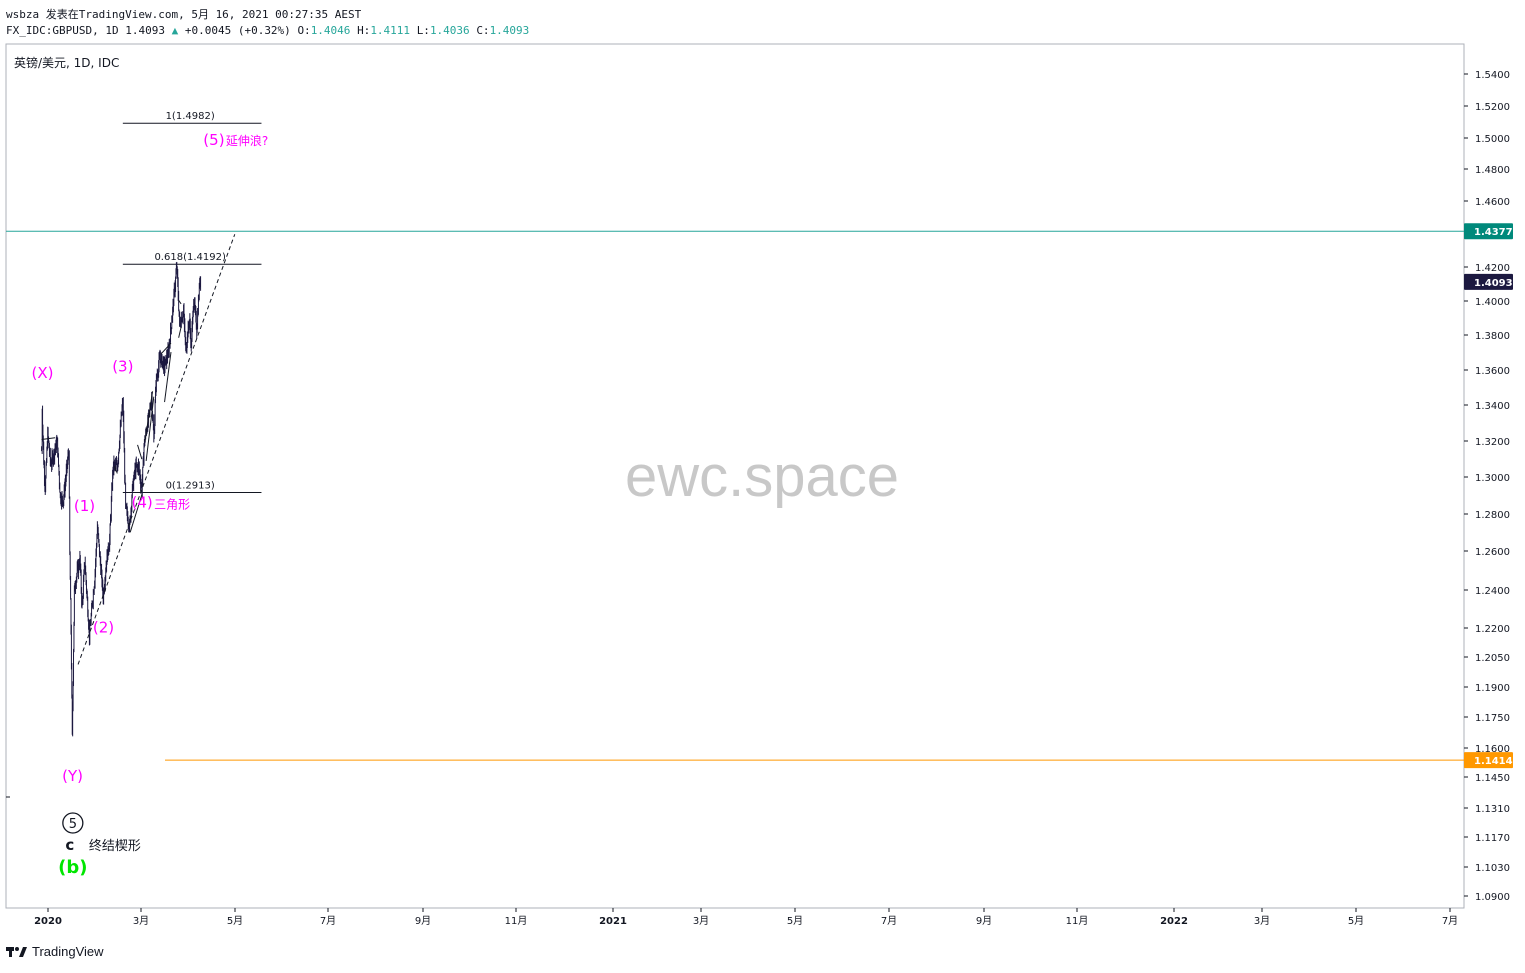 Image resolution: width=1525 pixels, height=973 pixels. Describe the element at coordinates (122, 367) in the screenshot. I see `wave-label-3: (3)` at that location.